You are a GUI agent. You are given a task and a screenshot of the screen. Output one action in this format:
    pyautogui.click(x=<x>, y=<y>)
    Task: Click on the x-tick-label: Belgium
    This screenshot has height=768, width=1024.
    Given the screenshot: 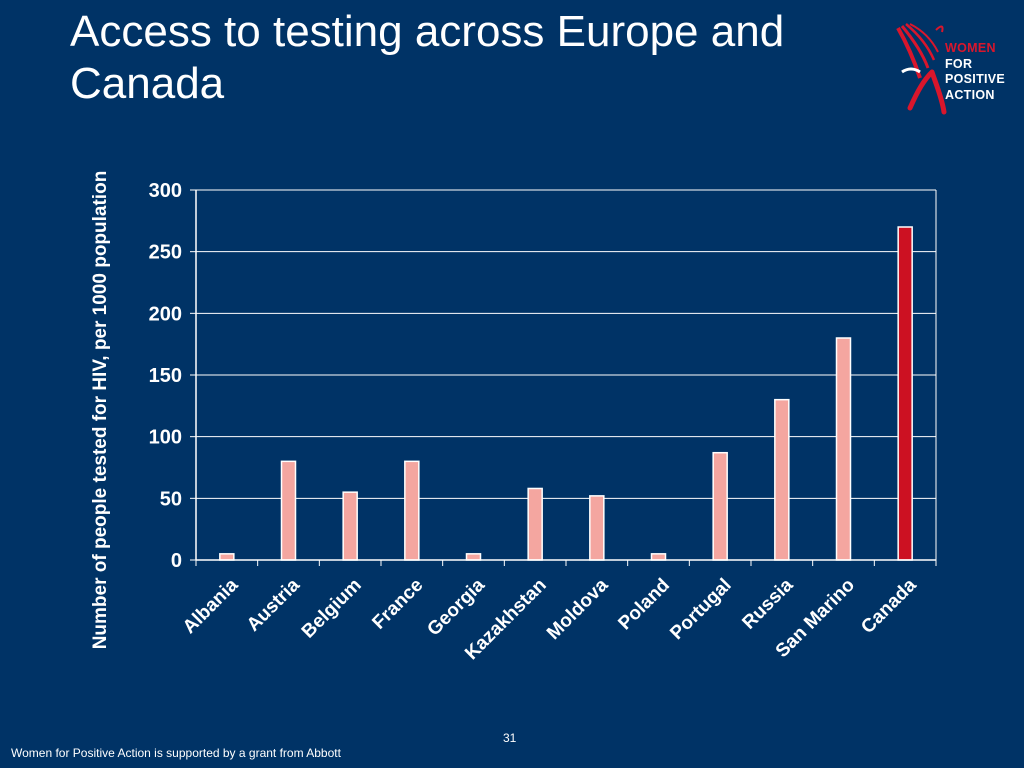 What is the action you would take?
    pyautogui.click(x=332, y=609)
    